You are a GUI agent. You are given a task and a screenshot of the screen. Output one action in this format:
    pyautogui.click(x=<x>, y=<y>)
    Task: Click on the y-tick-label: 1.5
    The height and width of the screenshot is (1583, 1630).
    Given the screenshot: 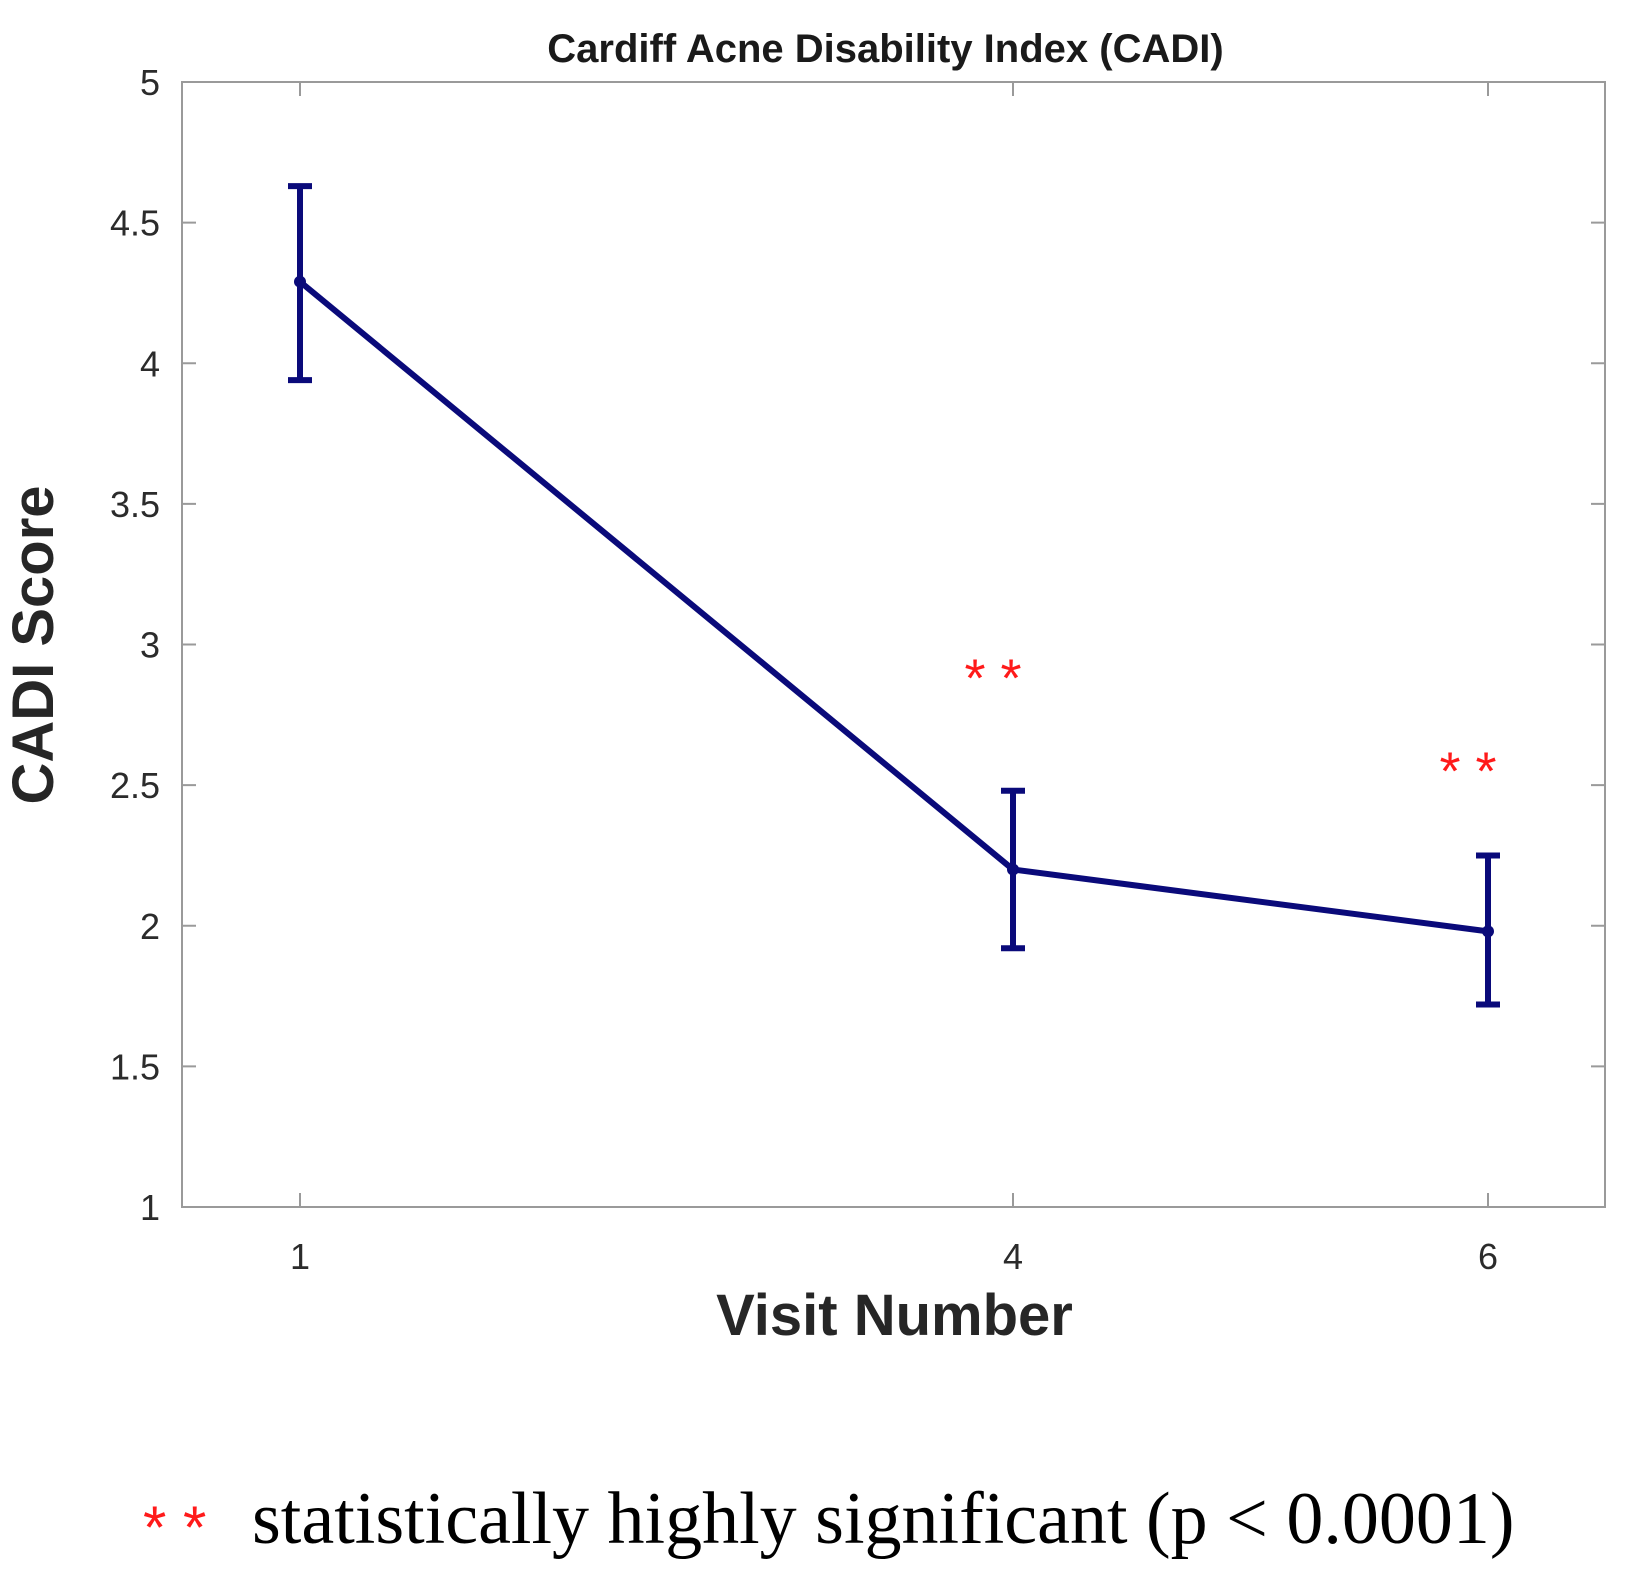 What is the action you would take?
    pyautogui.click(x=135, y=1066)
    